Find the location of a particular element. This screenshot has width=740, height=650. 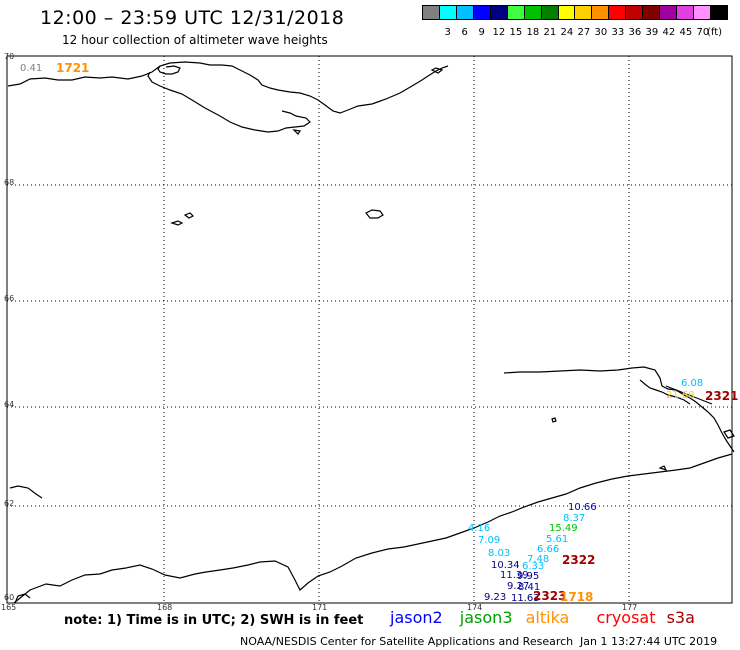

wave-point: 11.63 is located at coordinates (525, 598).